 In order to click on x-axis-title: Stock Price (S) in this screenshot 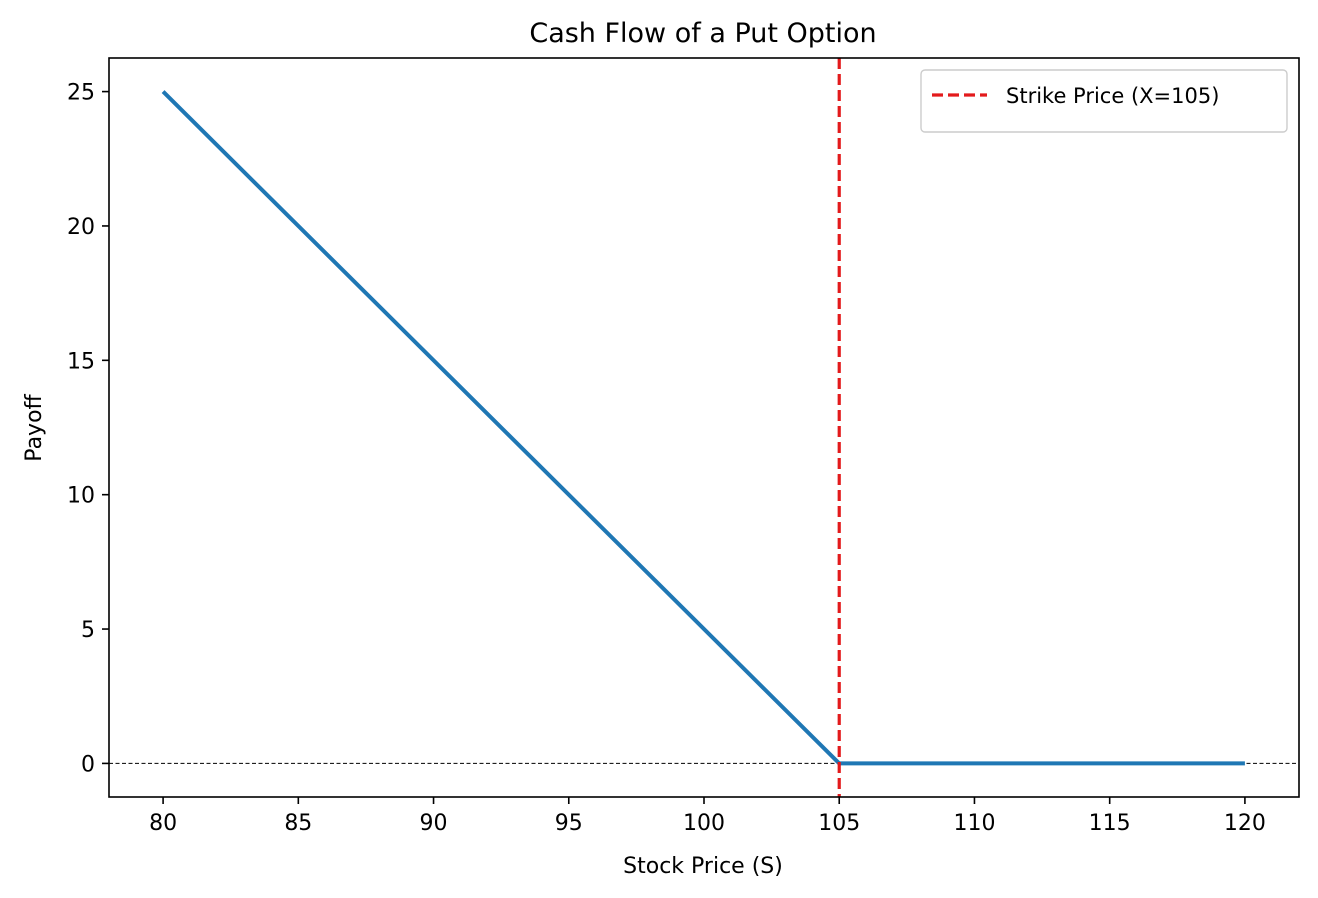, I will do `click(703, 866)`.